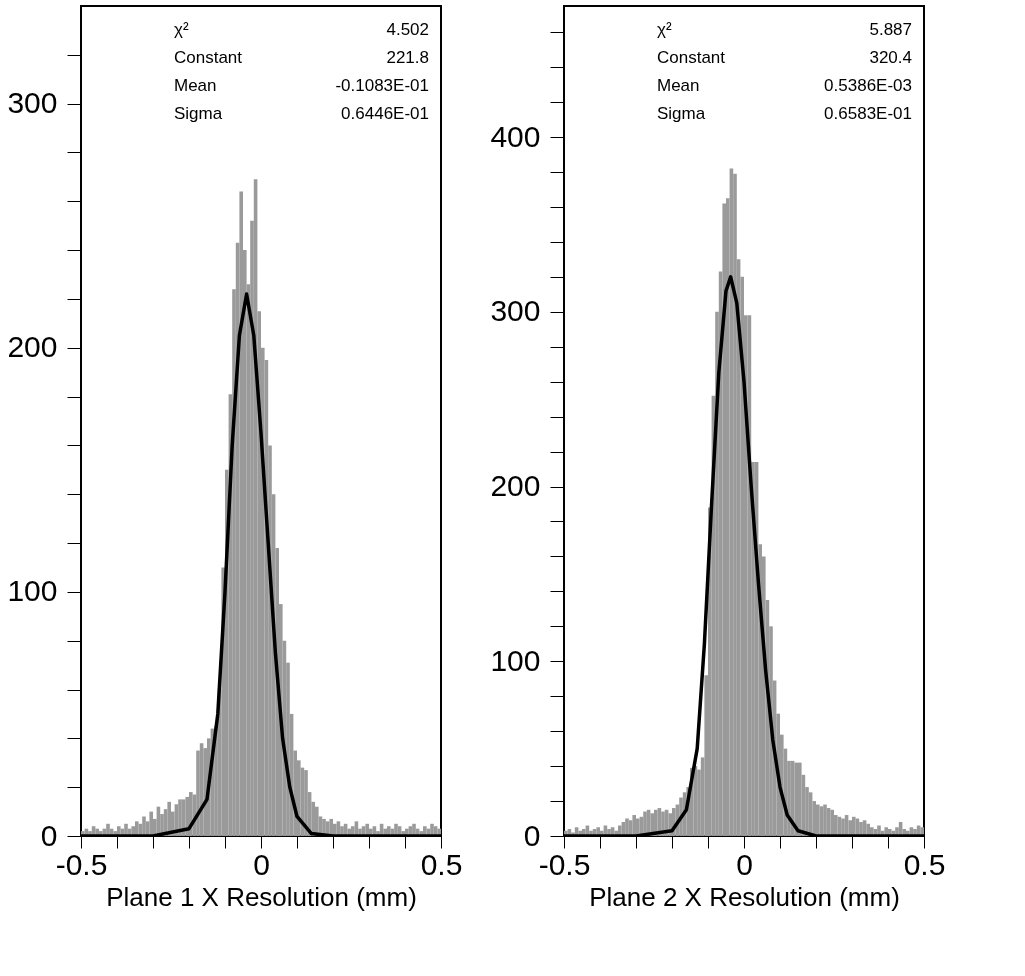  Describe the element at coordinates (515, 136) in the screenshot. I see `y-tick-label: 400` at that location.